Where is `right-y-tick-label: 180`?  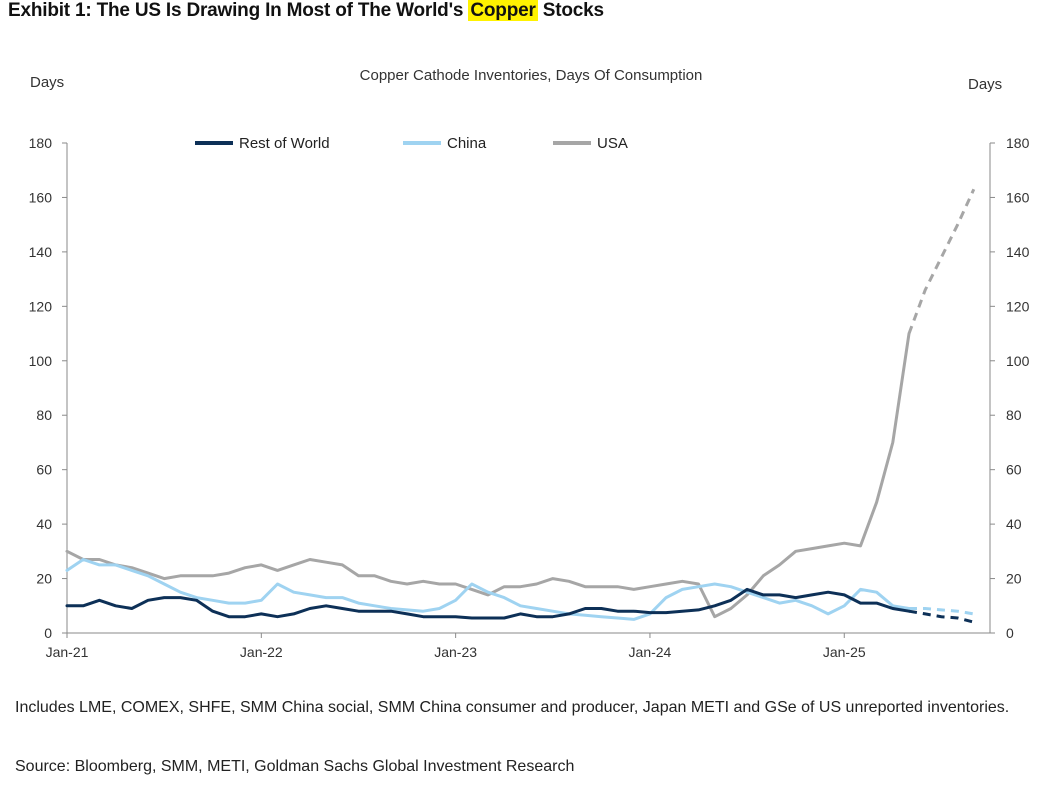
right-y-tick-label: 180 is located at coordinates (1018, 143).